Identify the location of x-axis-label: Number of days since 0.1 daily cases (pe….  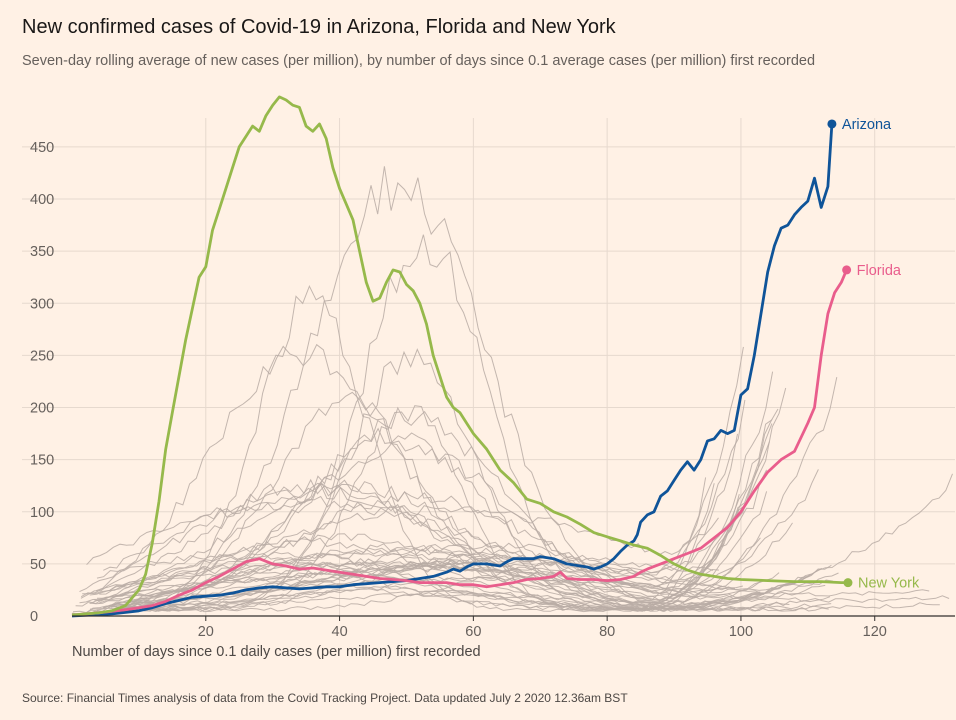
(276, 652).